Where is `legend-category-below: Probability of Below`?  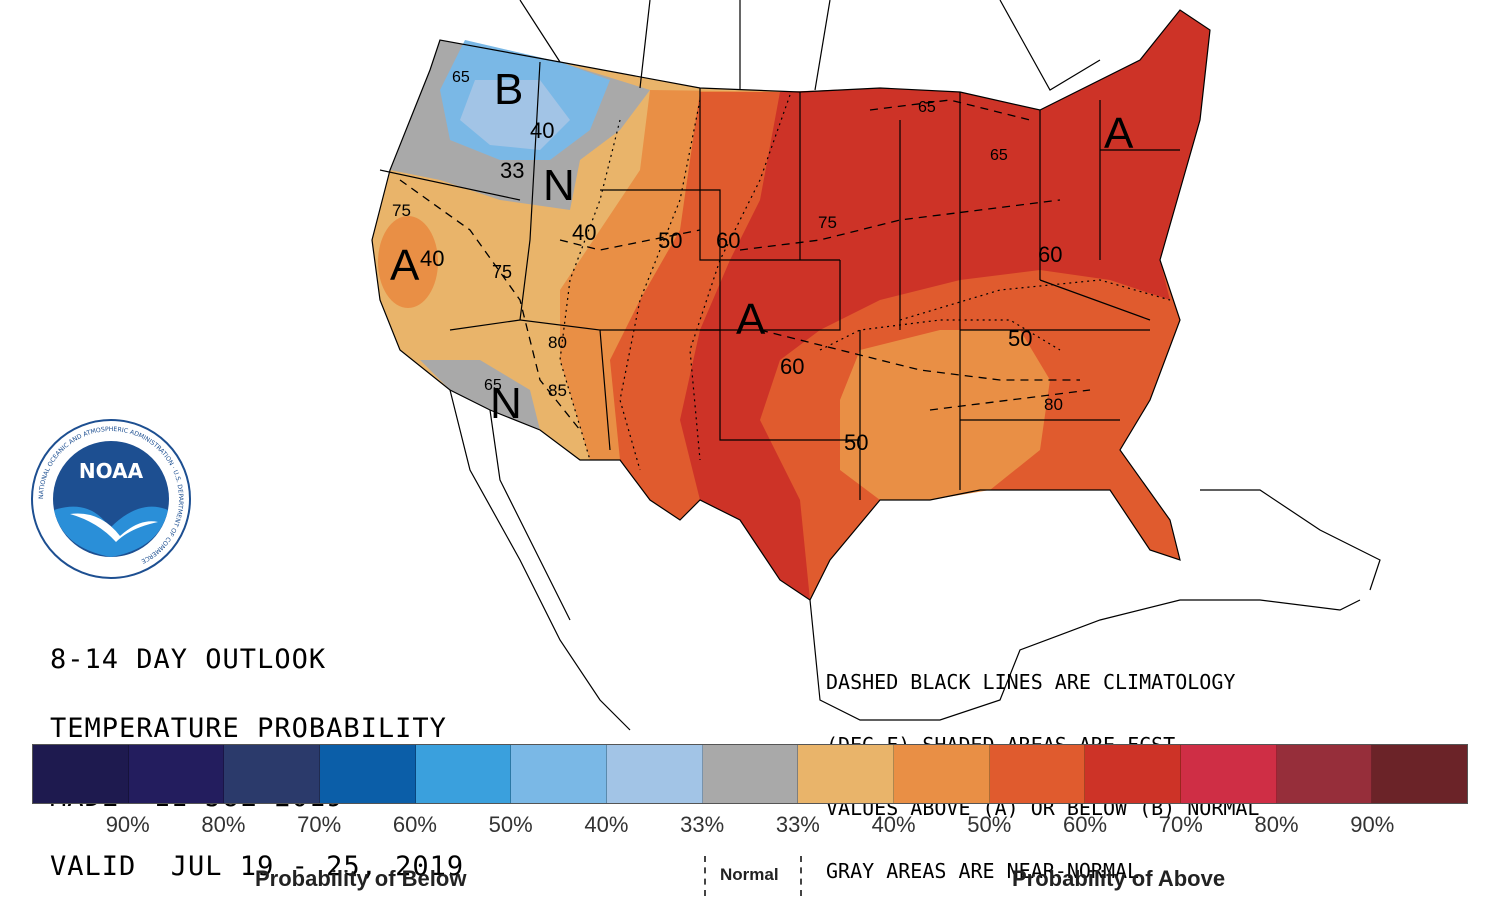
legend-category-below: Probability of Below is located at coordinates (361, 878).